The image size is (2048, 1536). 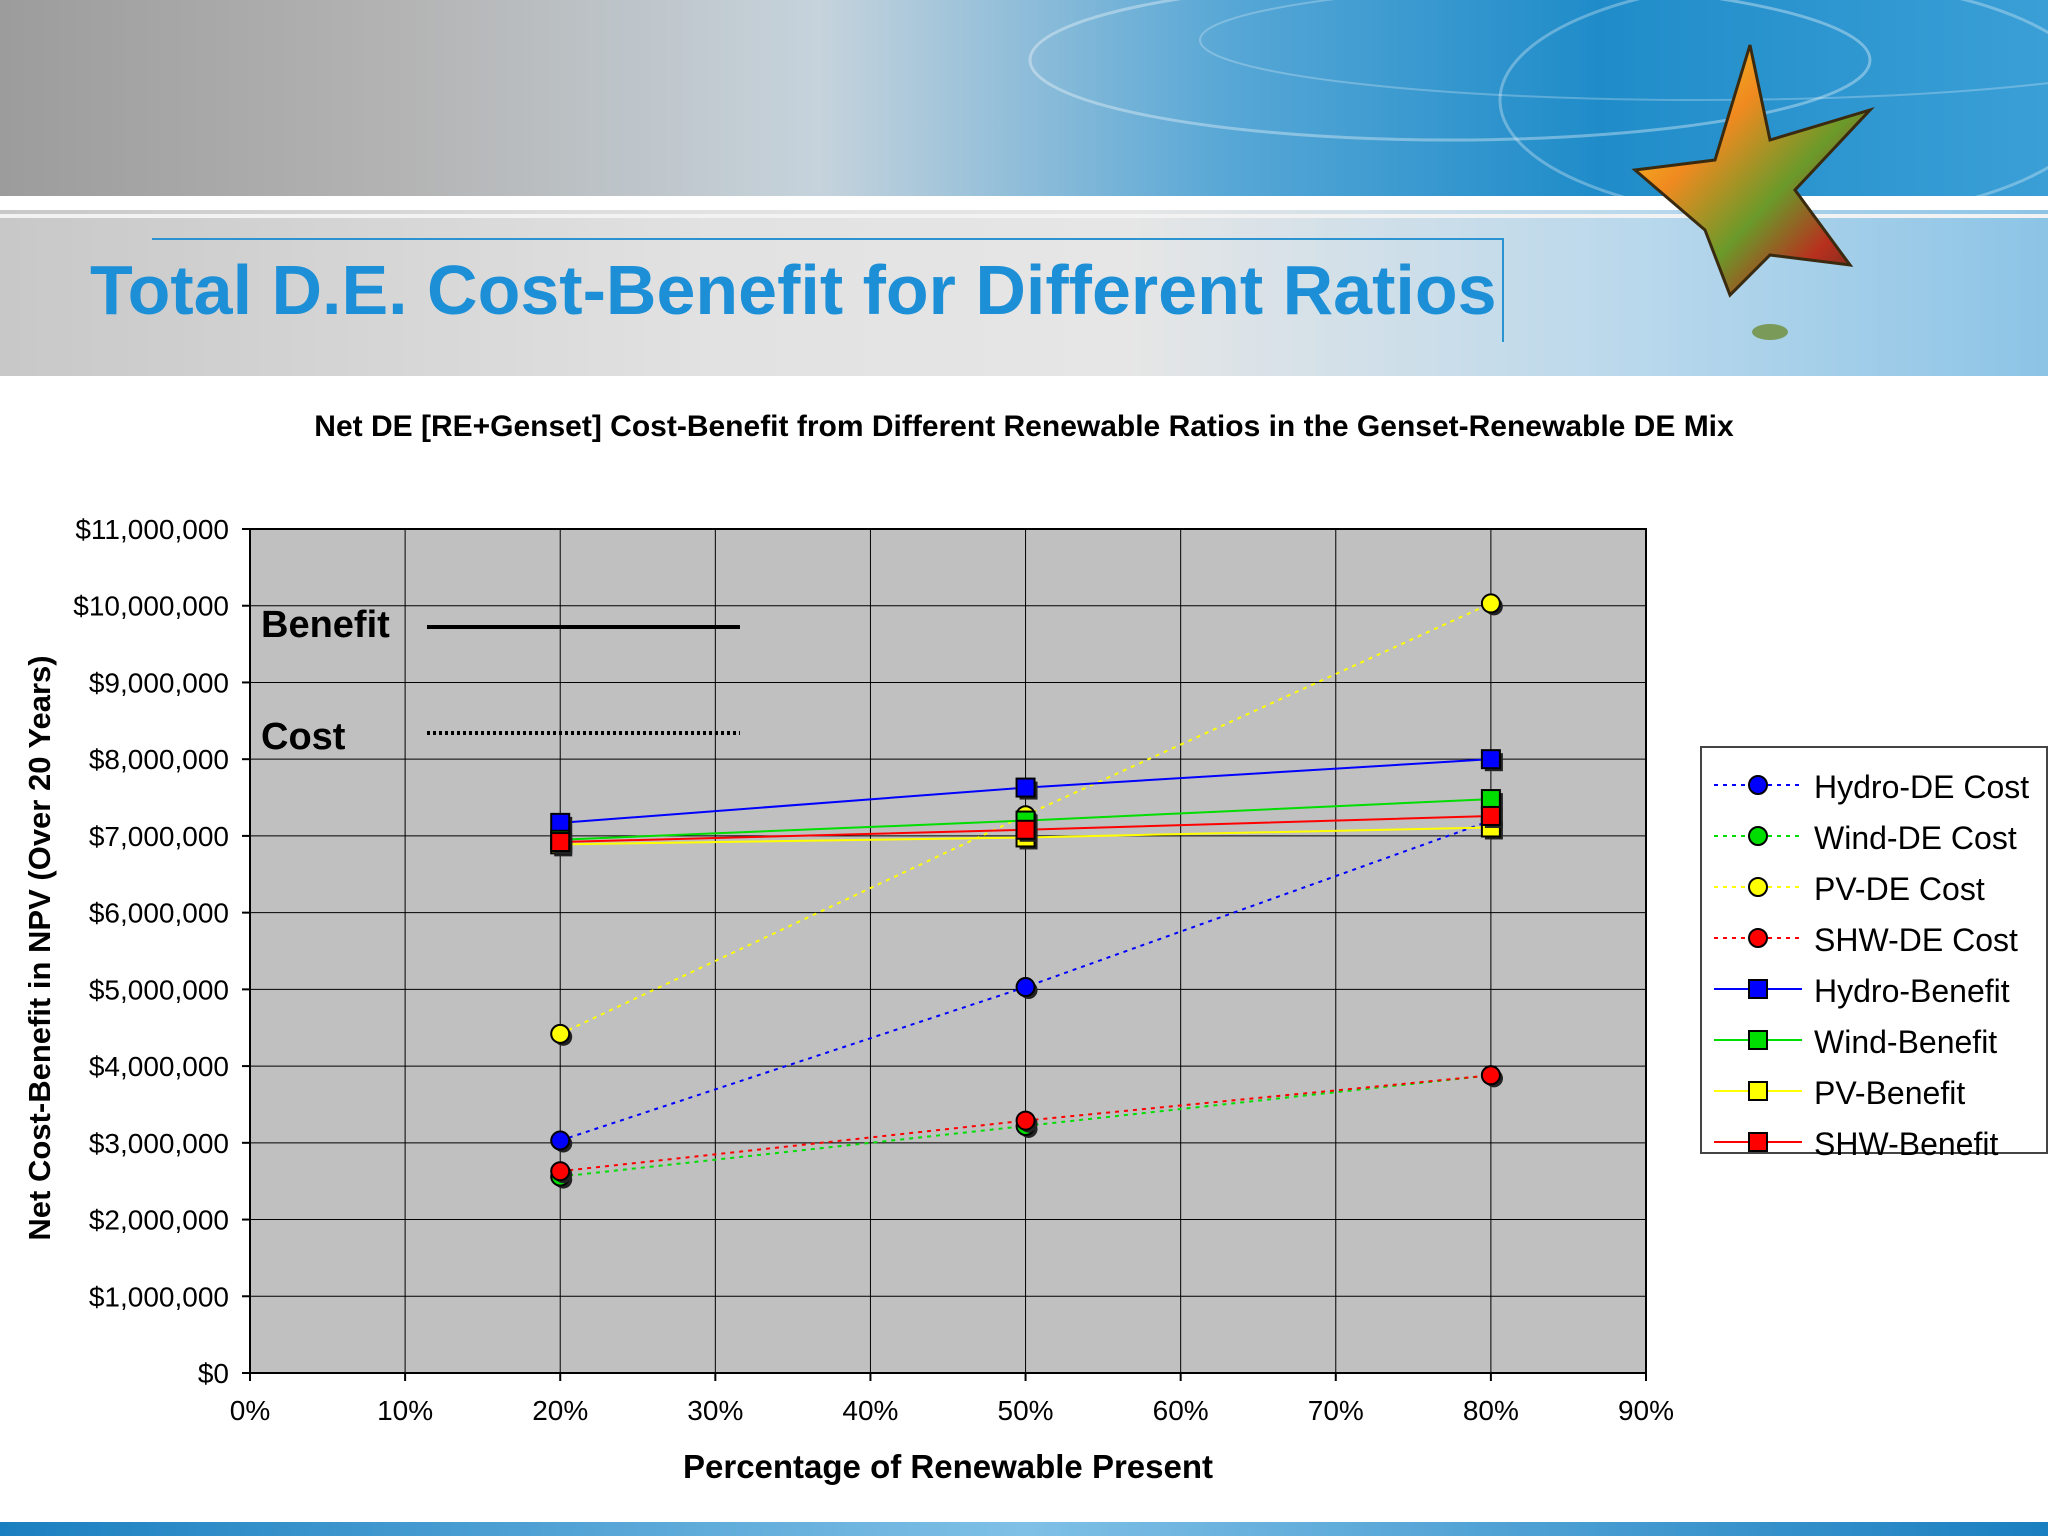 What do you see at coordinates (1026, 1410) in the screenshot?
I see `x-tick-label: 50%` at bounding box center [1026, 1410].